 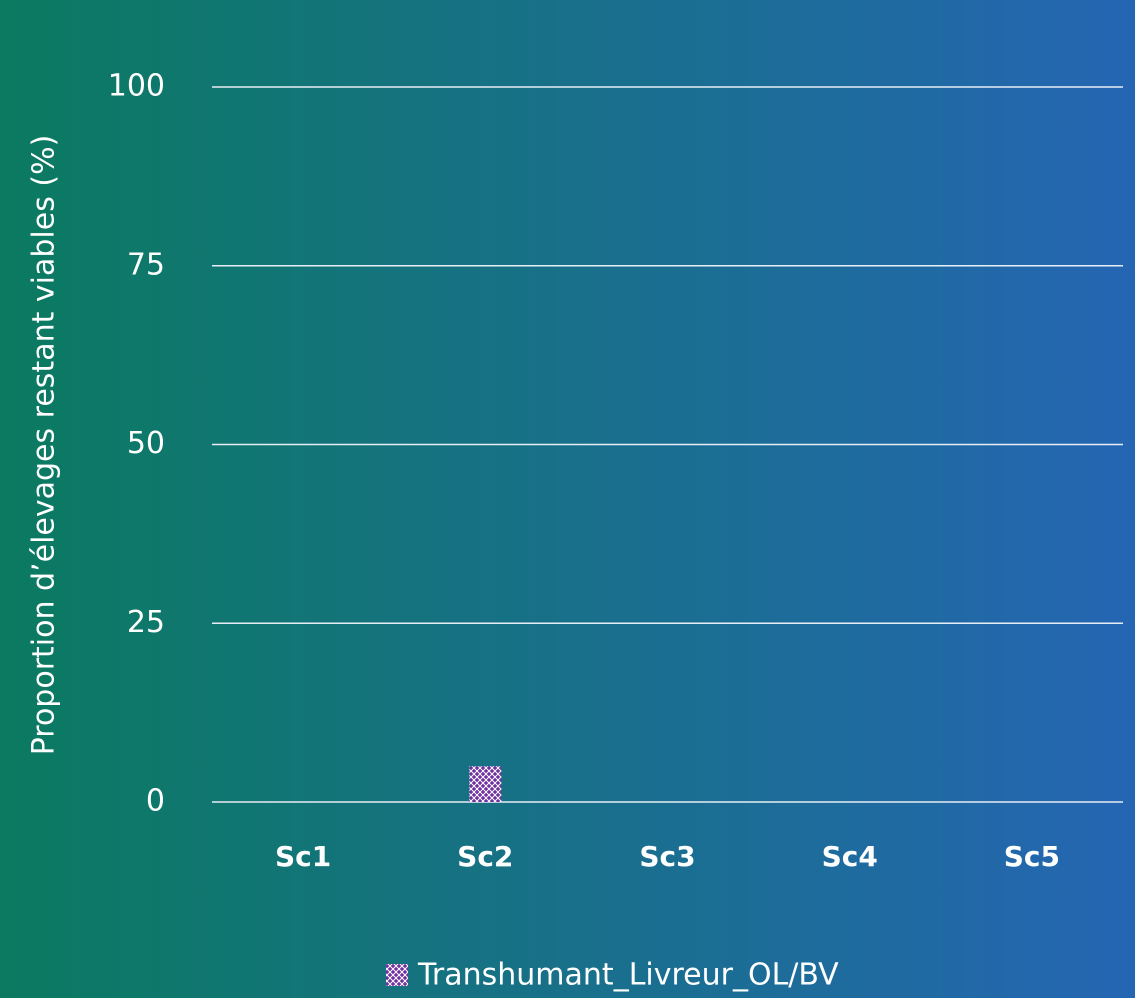 I want to click on y-tick-label: 75, so click(x=146, y=264).